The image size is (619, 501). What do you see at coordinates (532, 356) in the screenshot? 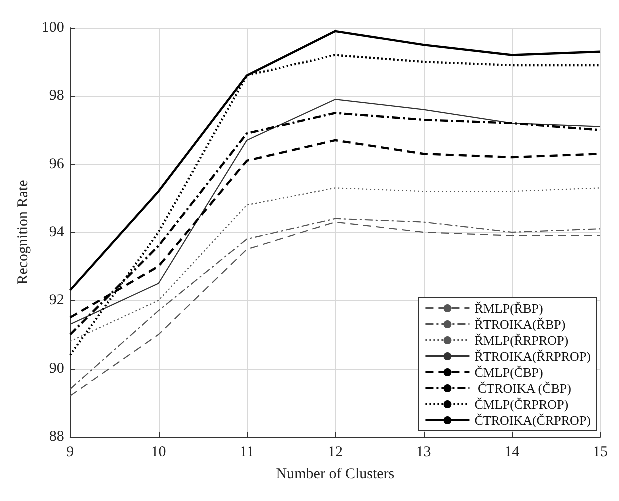
I see `legend-label: ŘTROIKA(ŘRPROP)` at bounding box center [532, 356].